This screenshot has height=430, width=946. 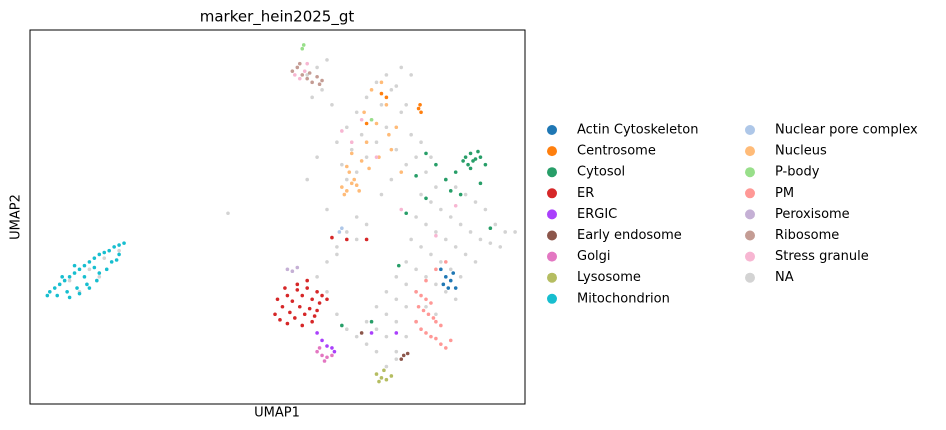 What do you see at coordinates (846, 130) in the screenshot?
I see `legend-label: Nuclear pore complex` at bounding box center [846, 130].